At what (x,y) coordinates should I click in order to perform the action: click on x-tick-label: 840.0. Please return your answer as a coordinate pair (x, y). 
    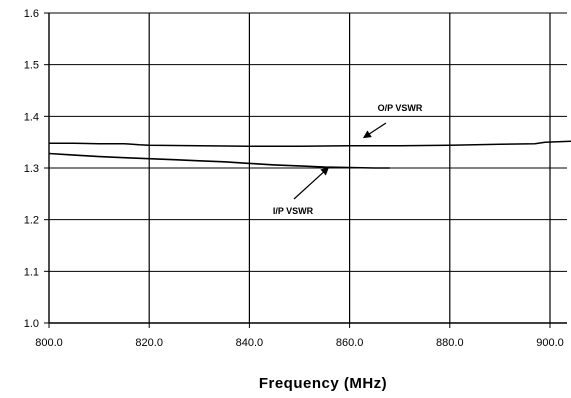
    Looking at the image, I should click on (250, 343).